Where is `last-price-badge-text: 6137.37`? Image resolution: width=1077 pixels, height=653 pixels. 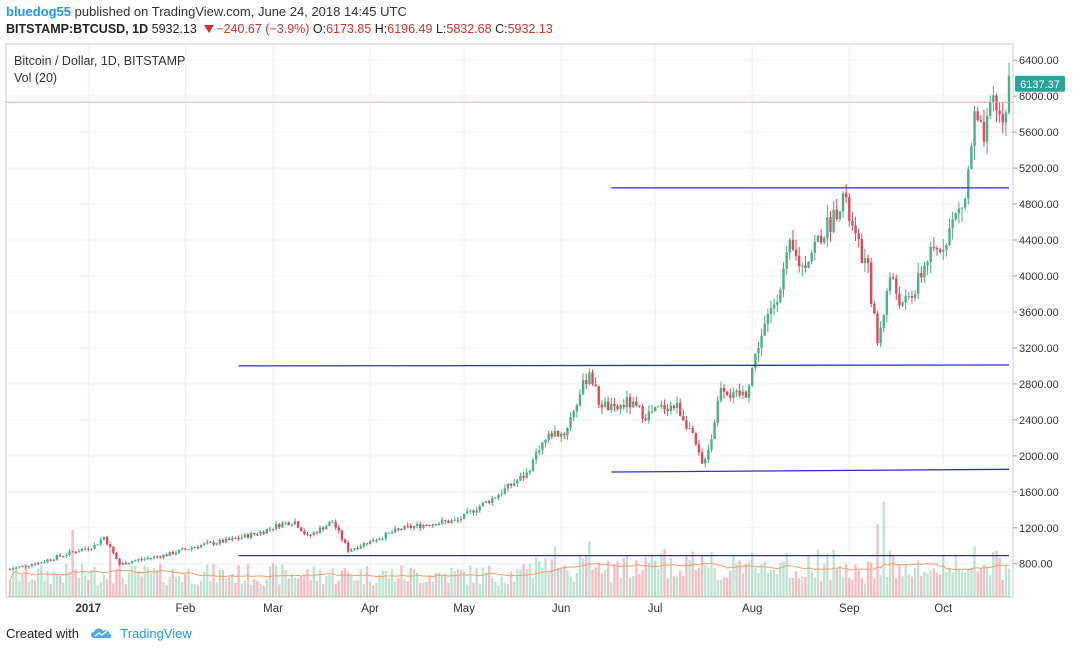
last-price-badge-text: 6137.37 is located at coordinates (1040, 85).